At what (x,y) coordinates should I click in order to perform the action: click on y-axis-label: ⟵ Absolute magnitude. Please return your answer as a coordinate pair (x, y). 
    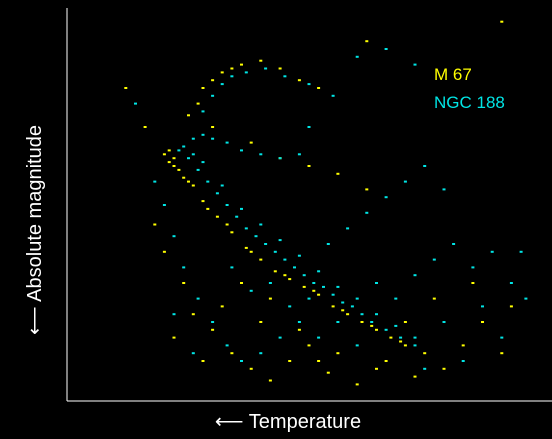
    Looking at the image, I should click on (35, 230).